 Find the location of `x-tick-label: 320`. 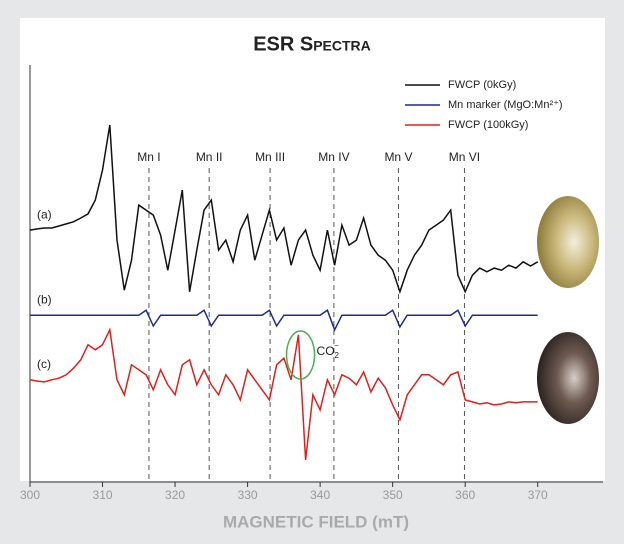

x-tick-label: 320 is located at coordinates (175, 495).